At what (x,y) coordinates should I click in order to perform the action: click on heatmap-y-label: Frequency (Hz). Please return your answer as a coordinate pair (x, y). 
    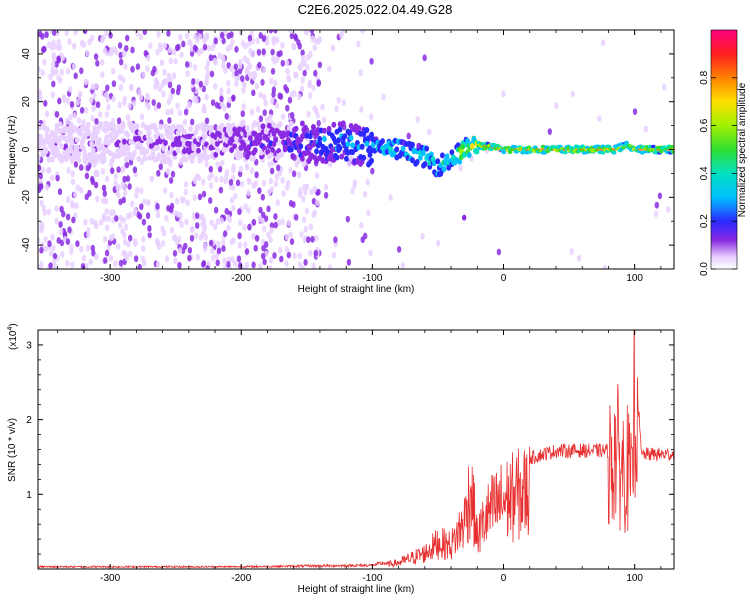
    Looking at the image, I should click on (12, 150).